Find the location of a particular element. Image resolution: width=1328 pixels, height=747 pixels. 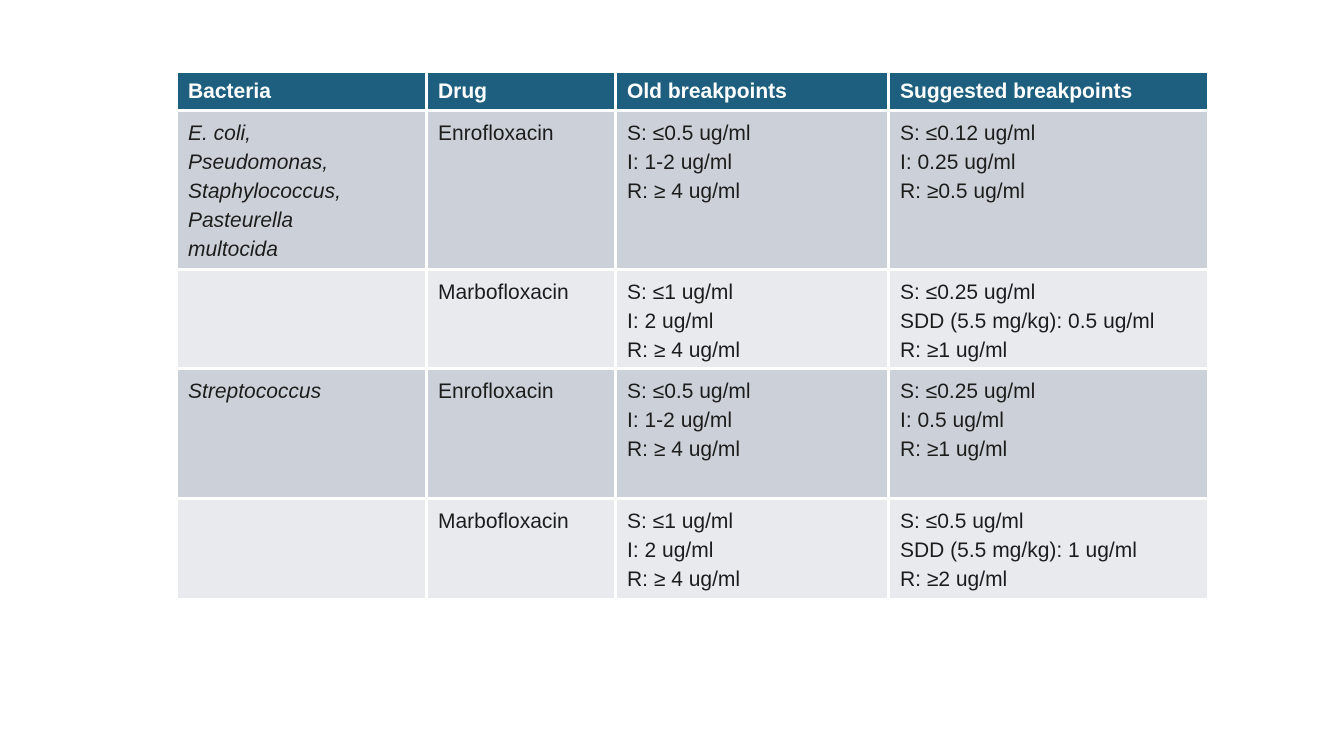

cell-old-breakpoints-row1: S: ≤0.5 ug/ml I: 1-2 ug/ml R: ≥ 4 ug/ml is located at coordinates (752, 190).